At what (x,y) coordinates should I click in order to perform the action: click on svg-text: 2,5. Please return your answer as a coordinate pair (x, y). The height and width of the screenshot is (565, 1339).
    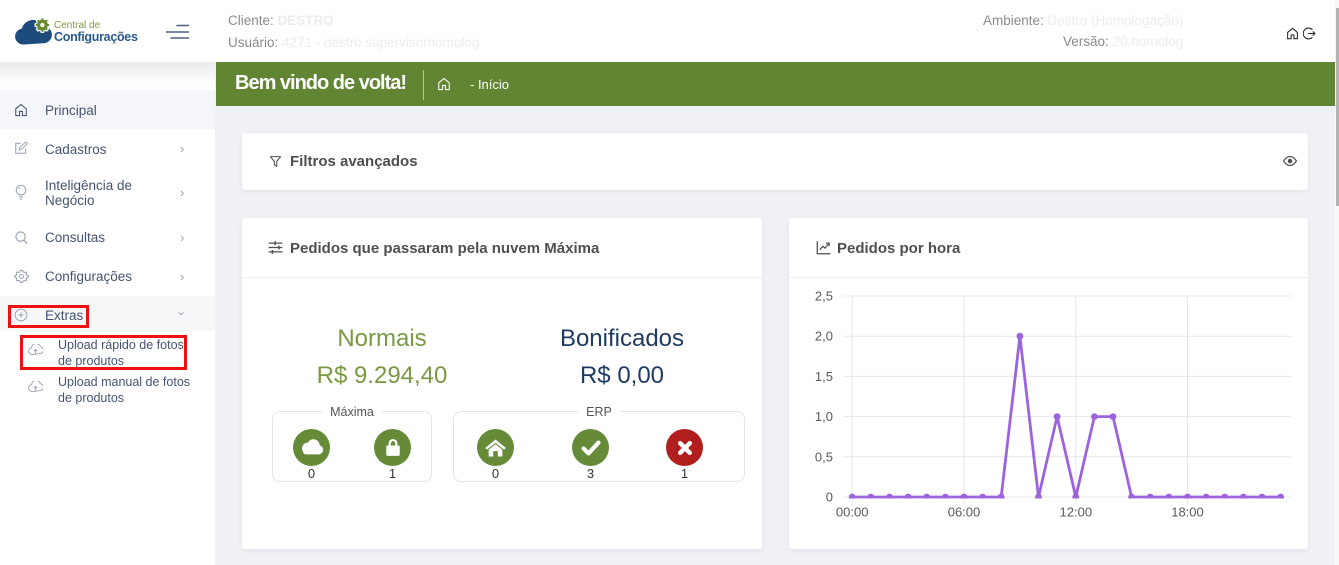
    Looking at the image, I should click on (824, 296).